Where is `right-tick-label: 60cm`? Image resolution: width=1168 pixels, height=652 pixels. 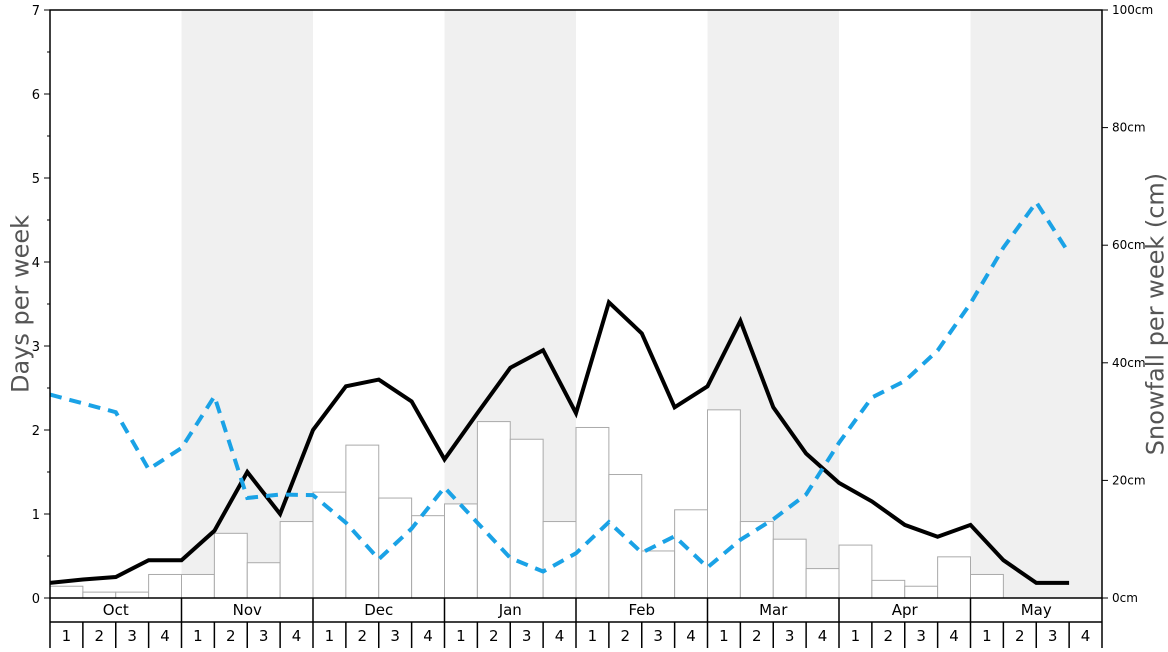 right-tick-label: 60cm is located at coordinates (1129, 245).